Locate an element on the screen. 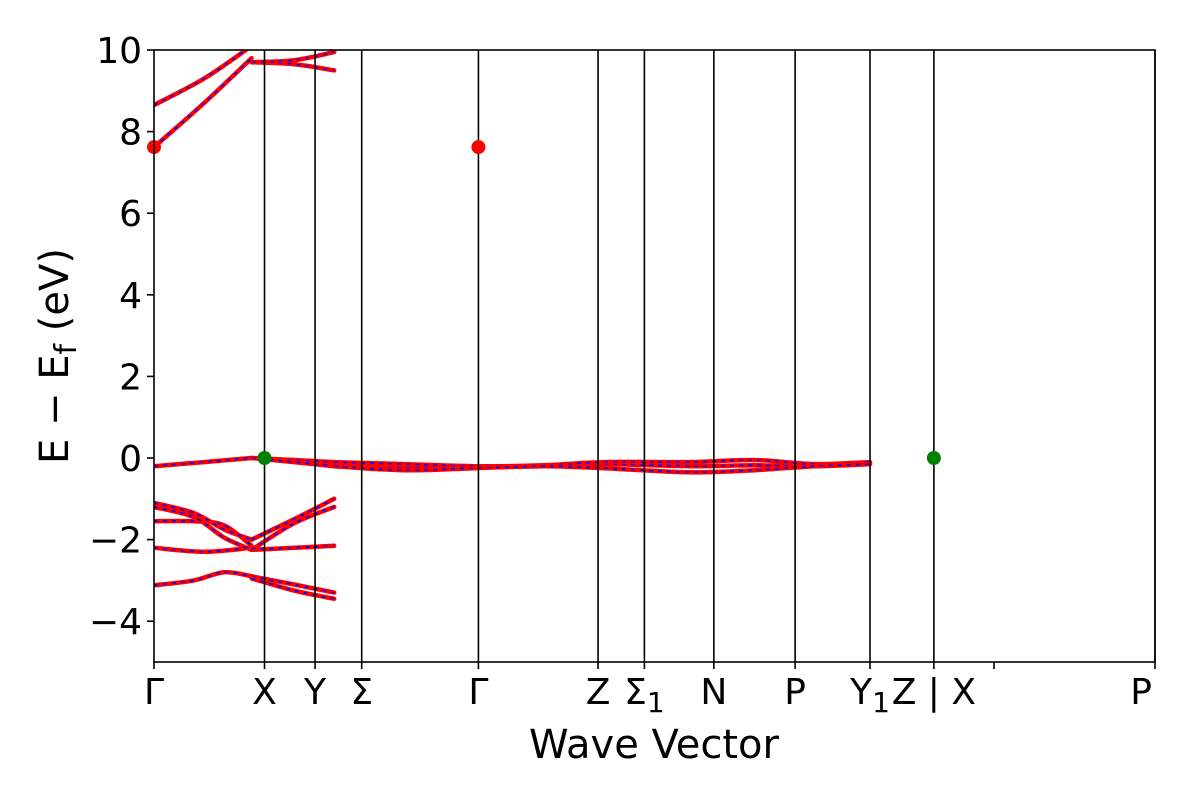  y-tick-label: −2 is located at coordinates (115, 541).